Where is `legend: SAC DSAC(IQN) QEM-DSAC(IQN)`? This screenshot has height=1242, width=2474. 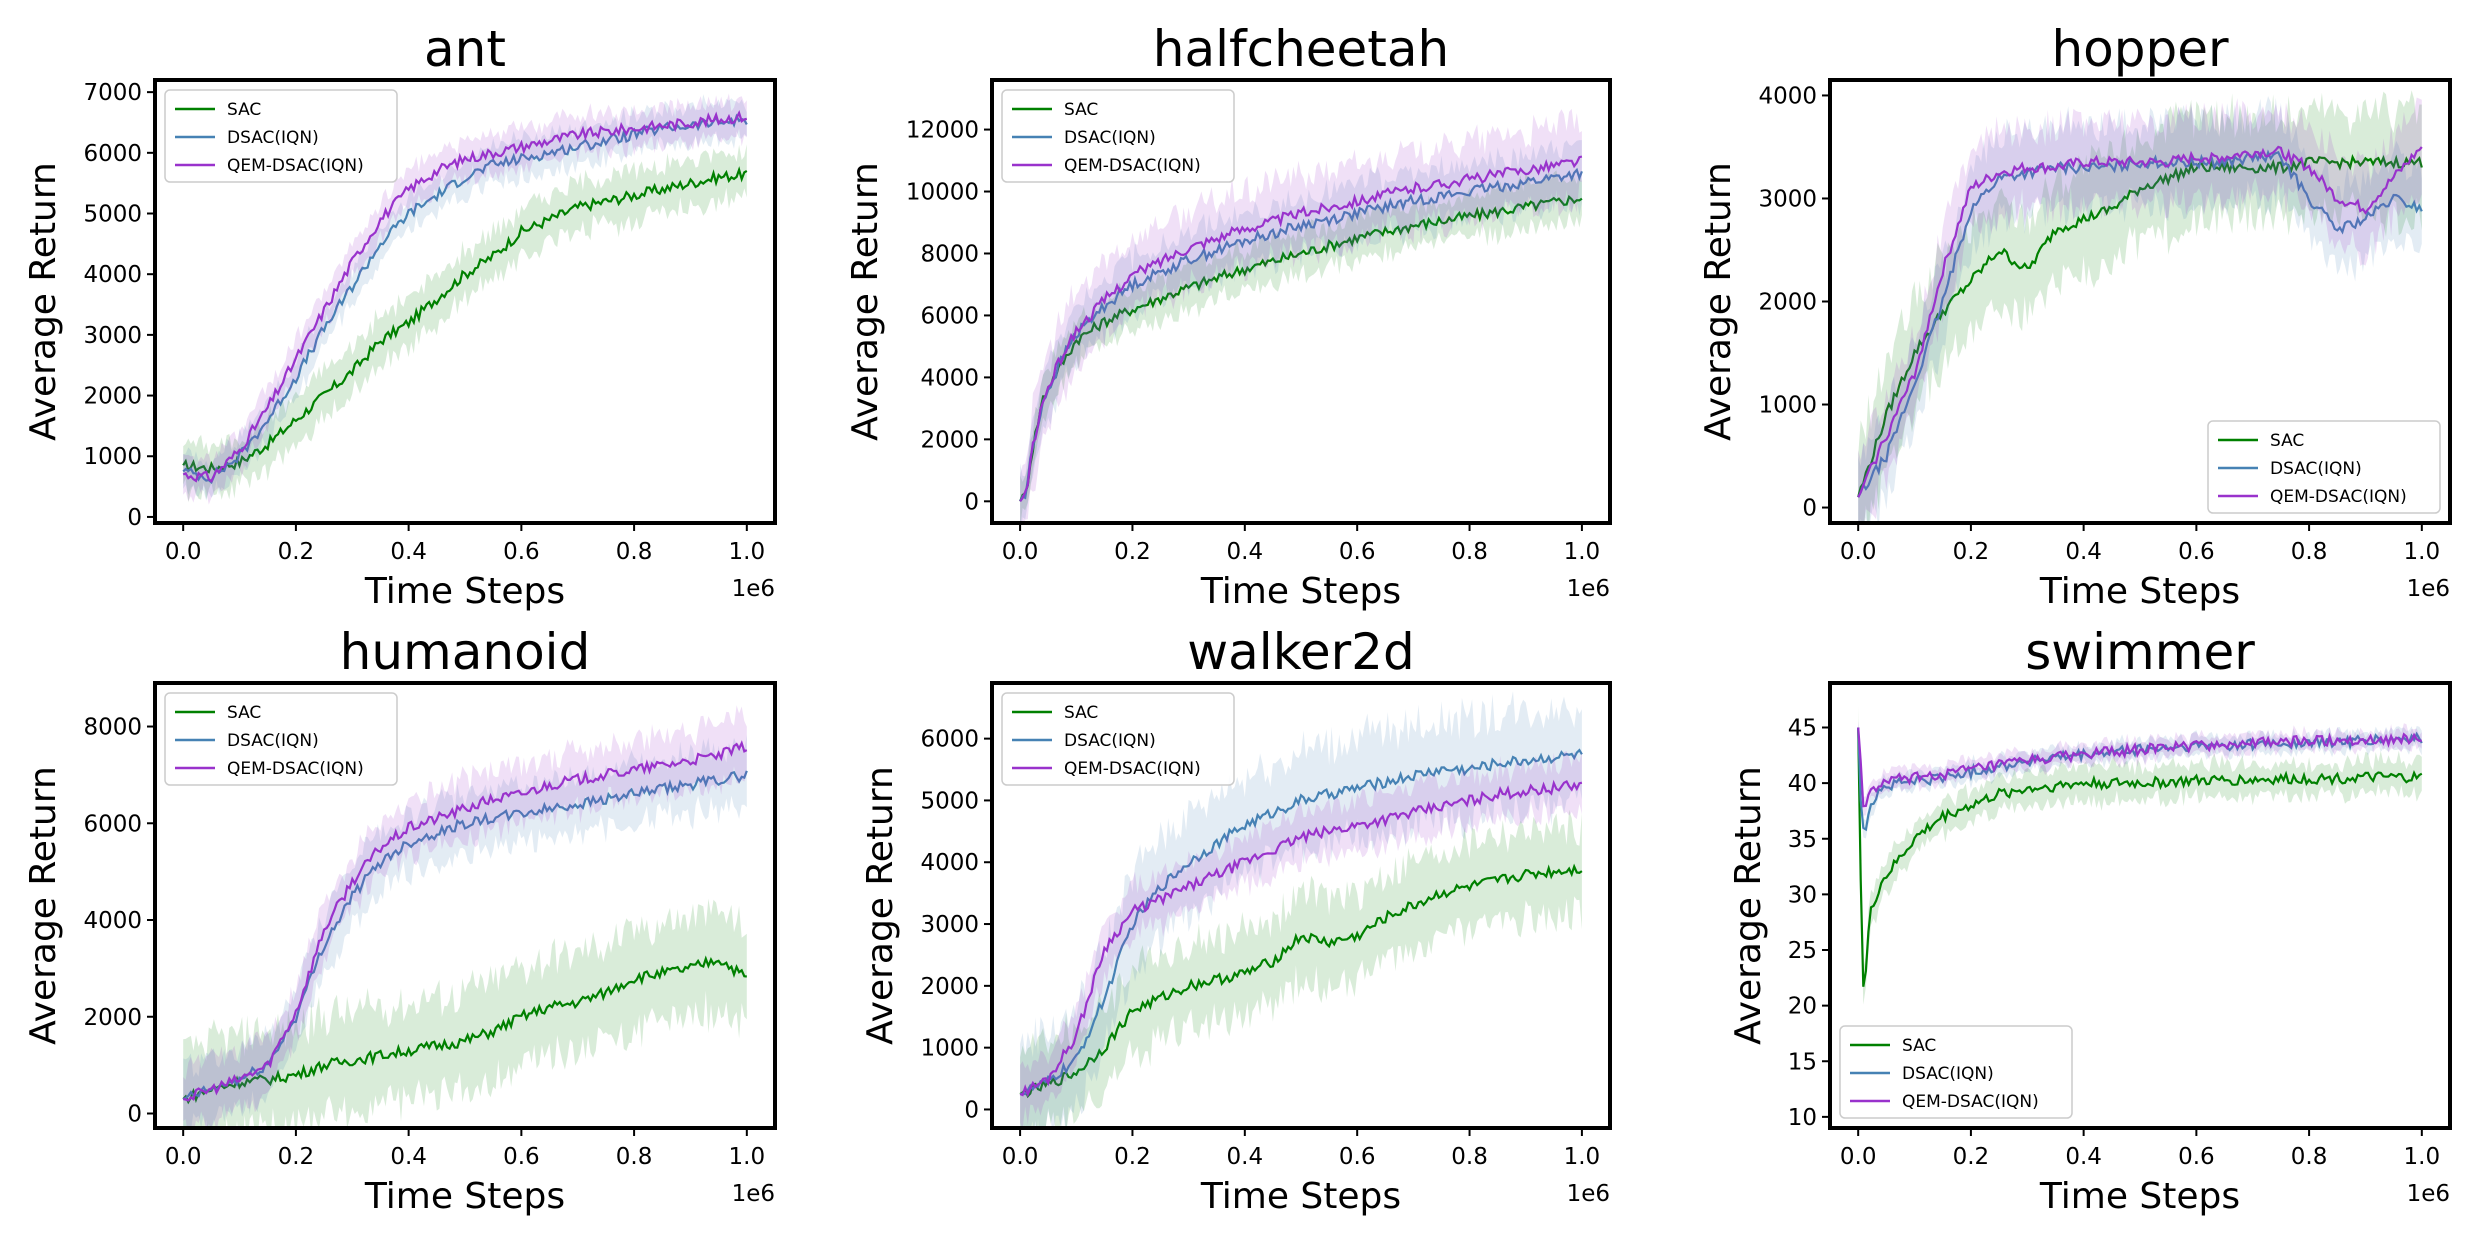
legend: SAC DSAC(IQN) QEM-DSAC(IQN) is located at coordinates (1956, 1072).